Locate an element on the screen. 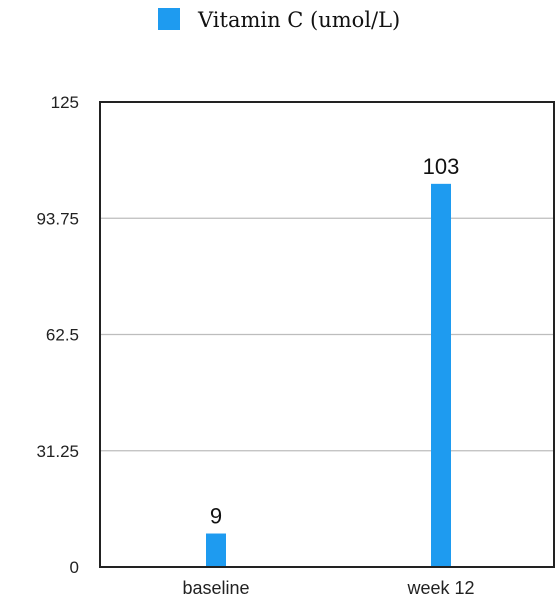 This screenshot has height=604, width=558. y-tick-label: 93.75 is located at coordinates (57, 218).